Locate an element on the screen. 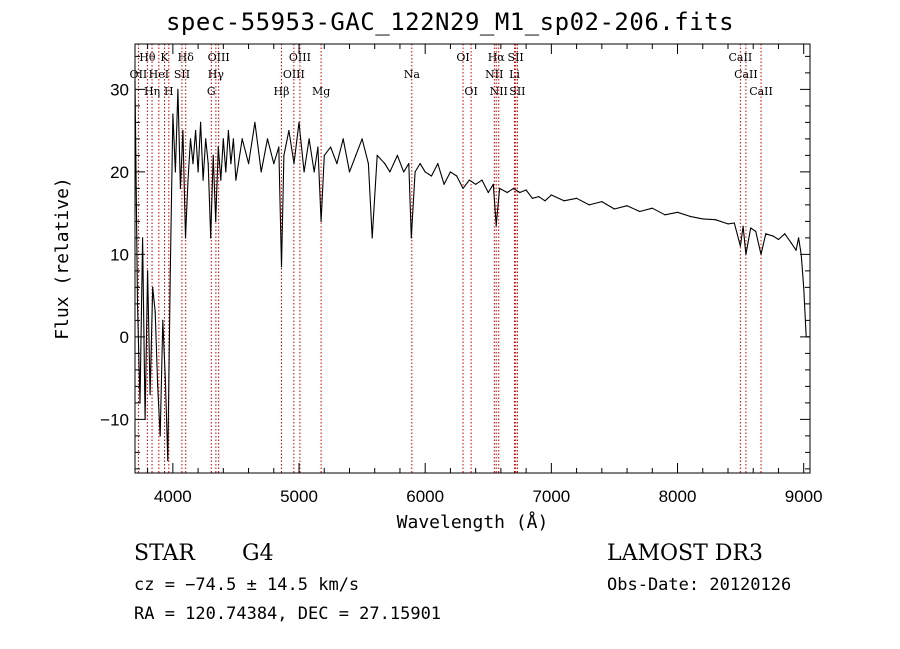 The height and width of the screenshot is (649, 900). line-label-0: OII is located at coordinates (139, 74).